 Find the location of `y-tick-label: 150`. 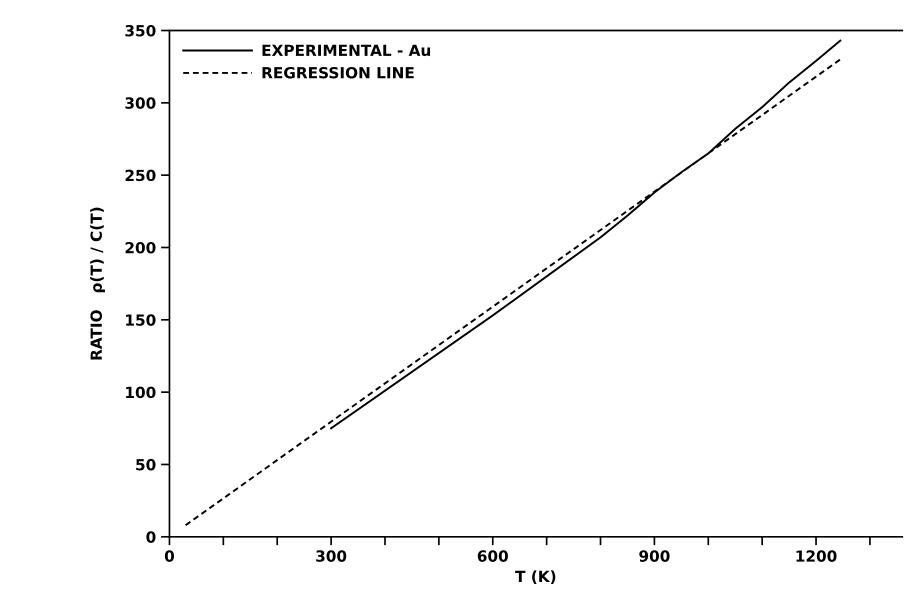

y-tick-label: 150 is located at coordinates (141, 320).